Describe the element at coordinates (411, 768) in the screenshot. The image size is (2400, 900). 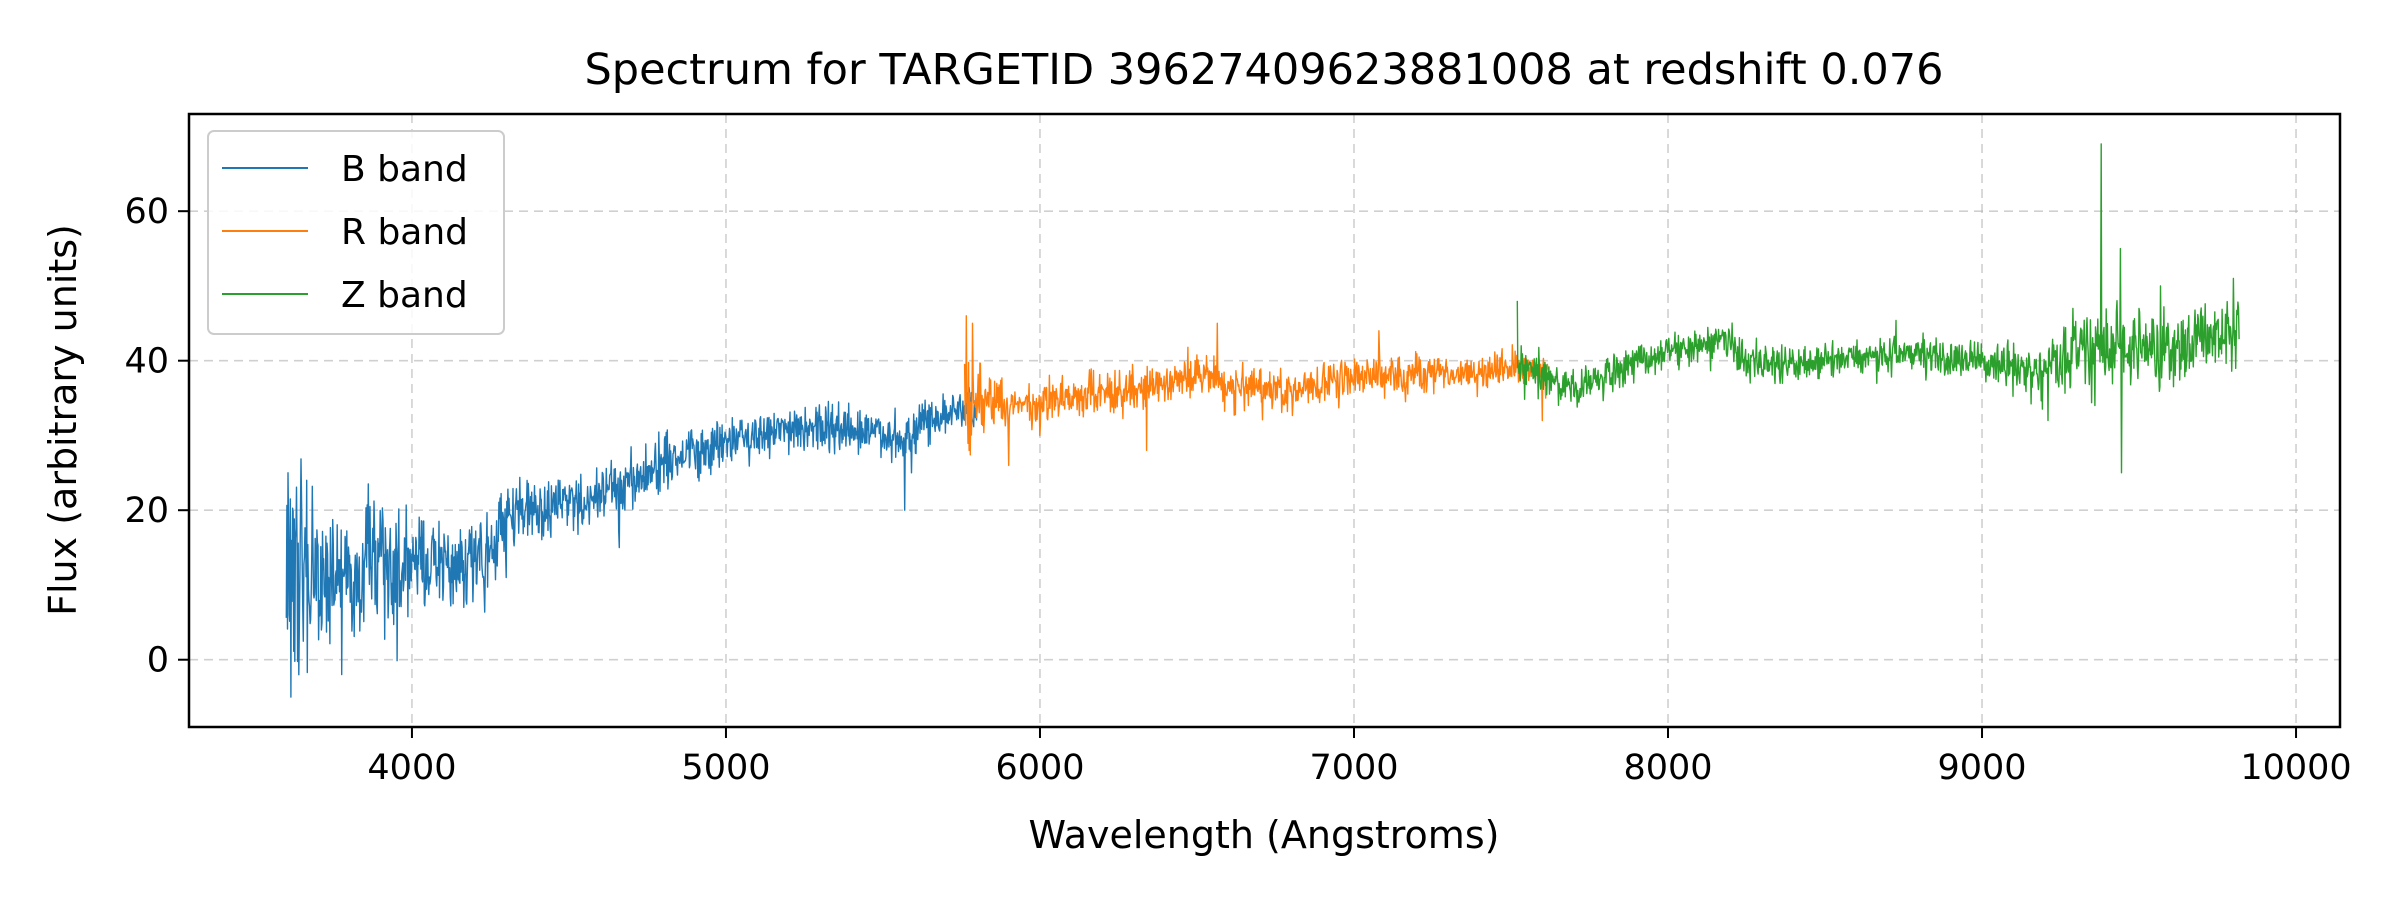
I see `x-tick-label: 4000` at that location.